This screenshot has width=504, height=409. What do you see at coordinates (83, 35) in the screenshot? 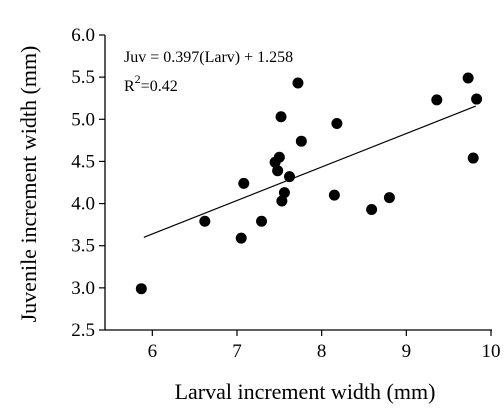
I see `y-tick-label: 6.0` at bounding box center [83, 35].